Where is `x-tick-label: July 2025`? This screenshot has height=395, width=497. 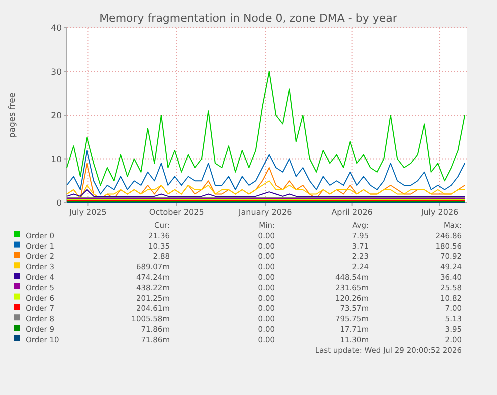 x-tick-label: July 2025 is located at coordinates (87, 212).